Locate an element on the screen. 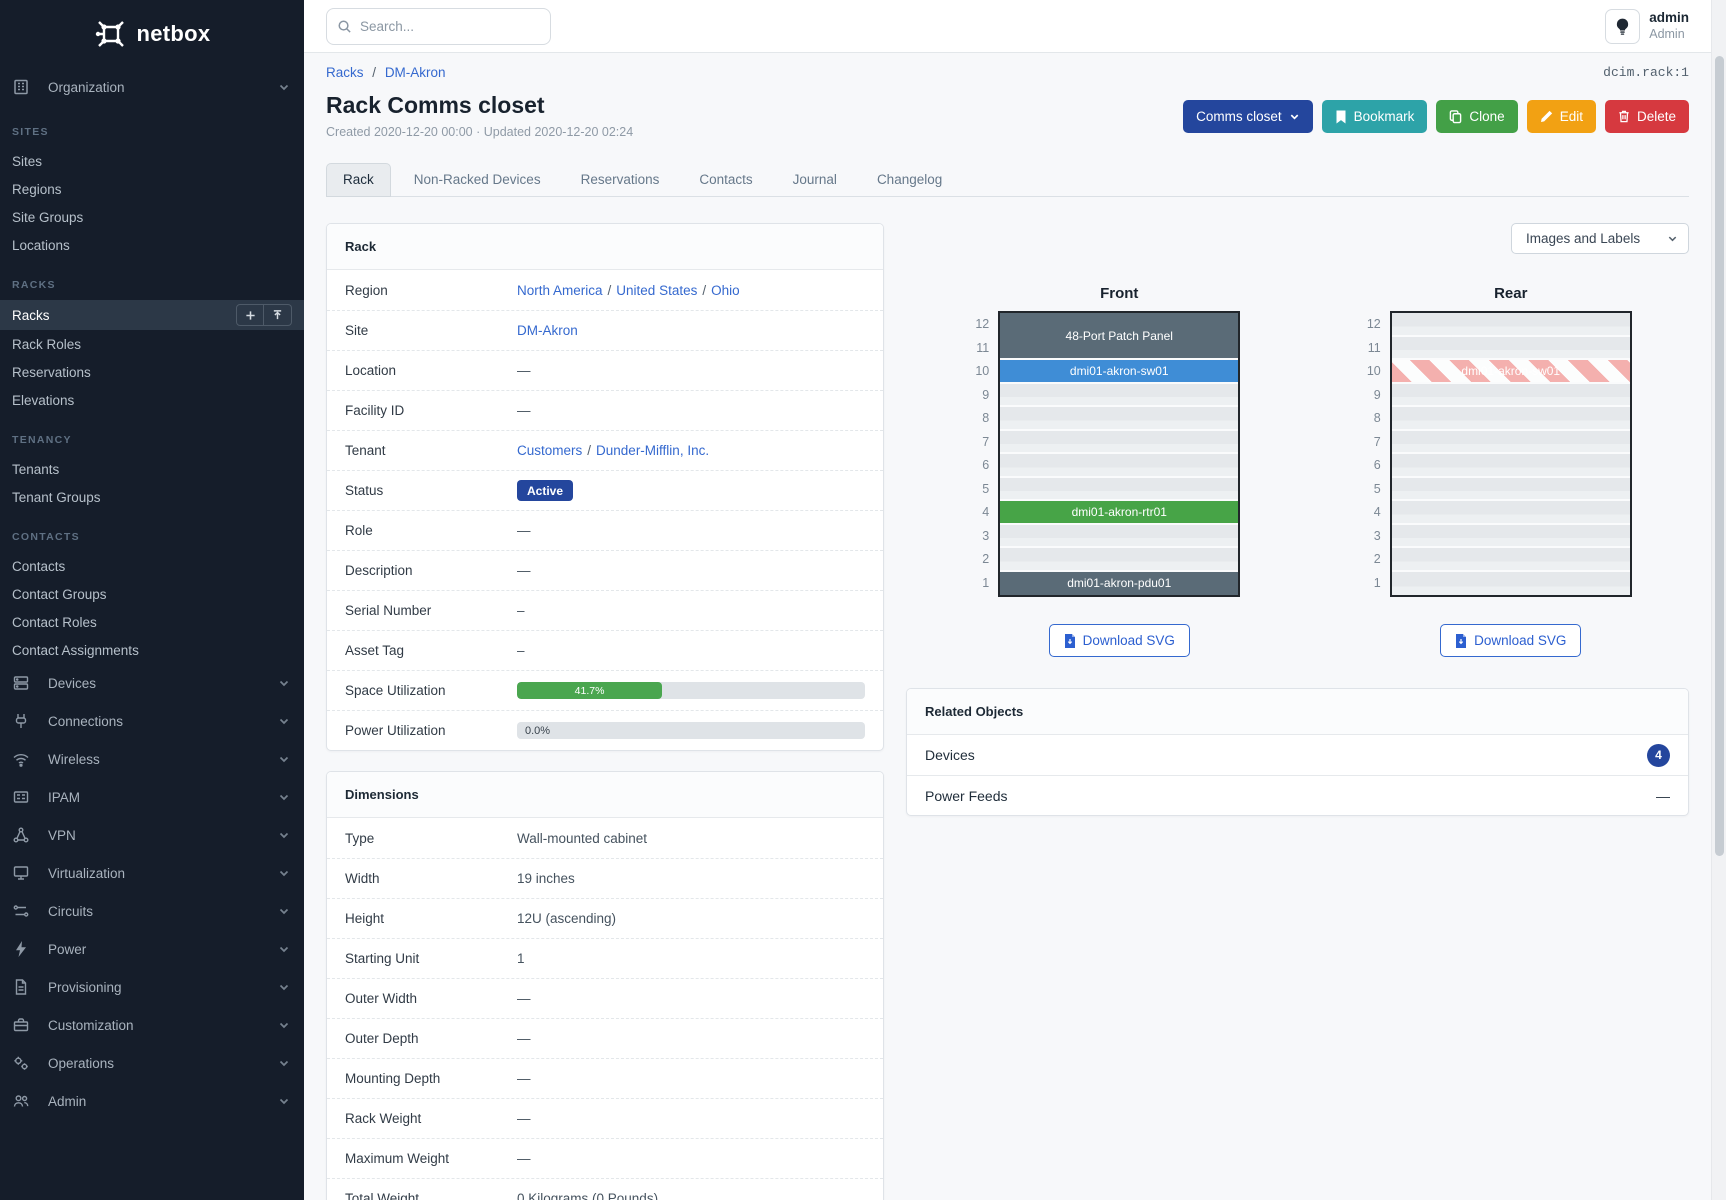 Image resolution: width=1726 pixels, height=1200 pixels. tab-non-racked-devices: Non-Racked Devices is located at coordinates (477, 179).